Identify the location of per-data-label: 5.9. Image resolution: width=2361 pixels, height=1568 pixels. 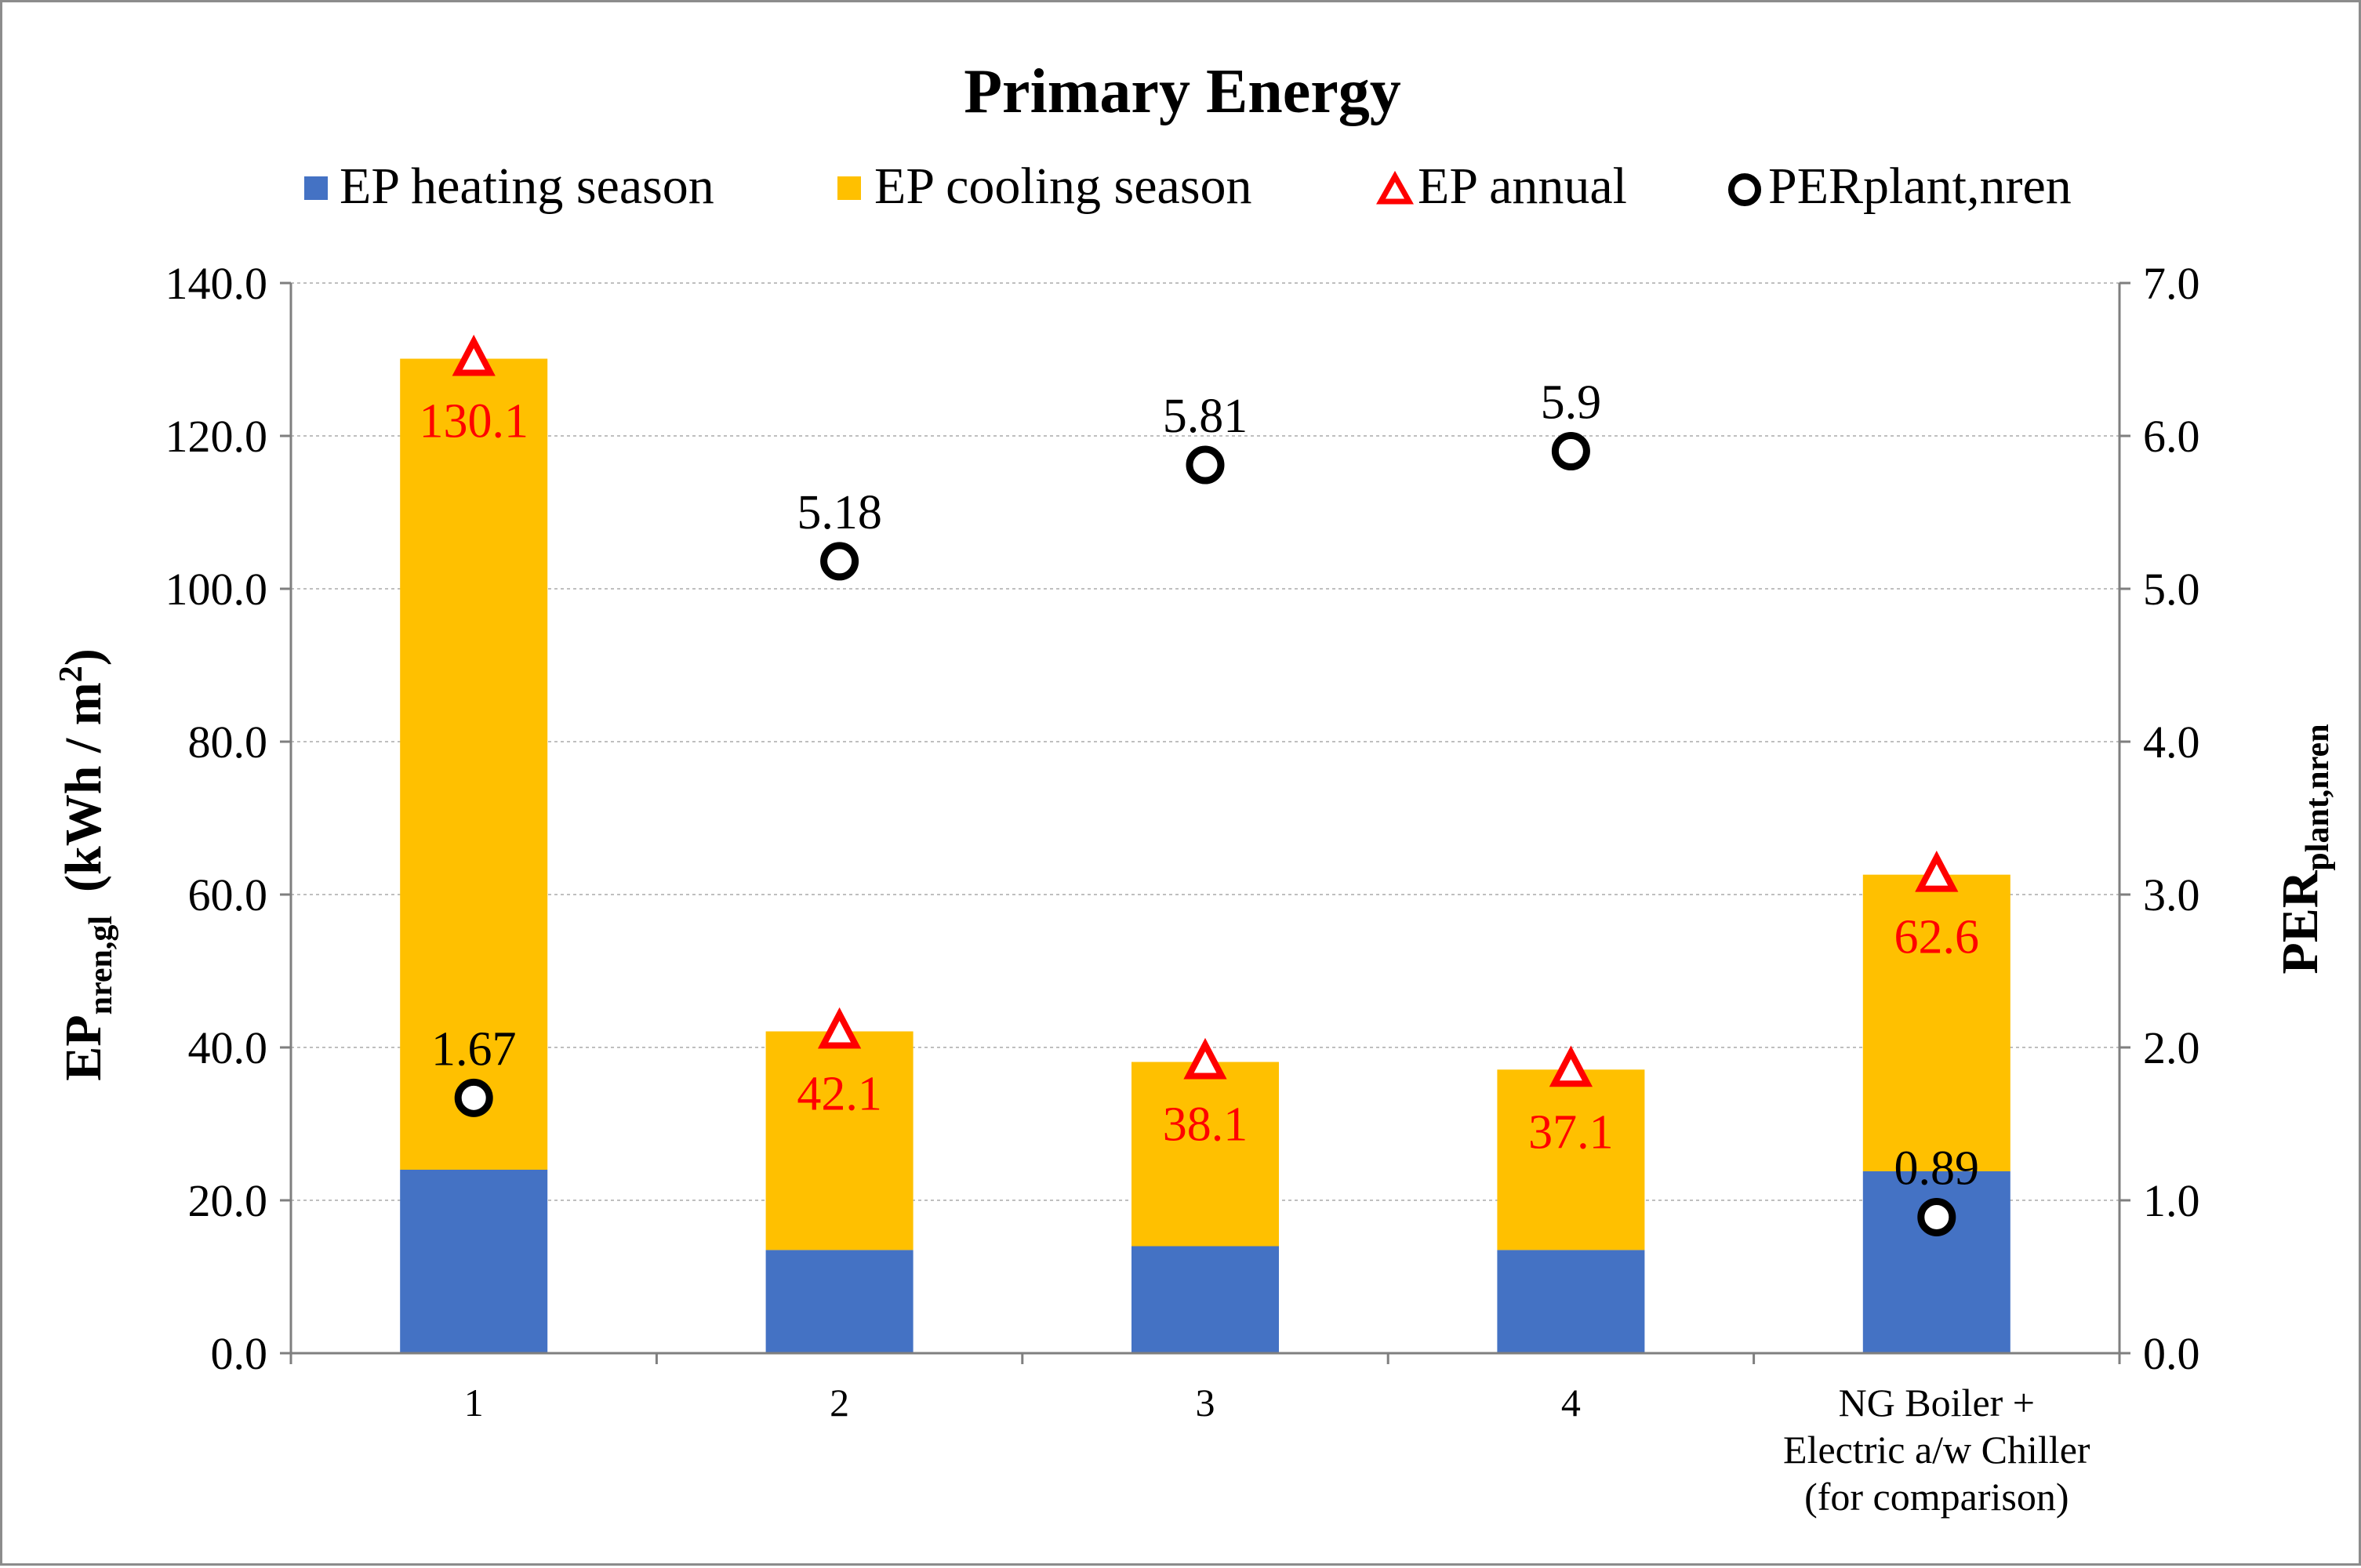
(1571, 403).